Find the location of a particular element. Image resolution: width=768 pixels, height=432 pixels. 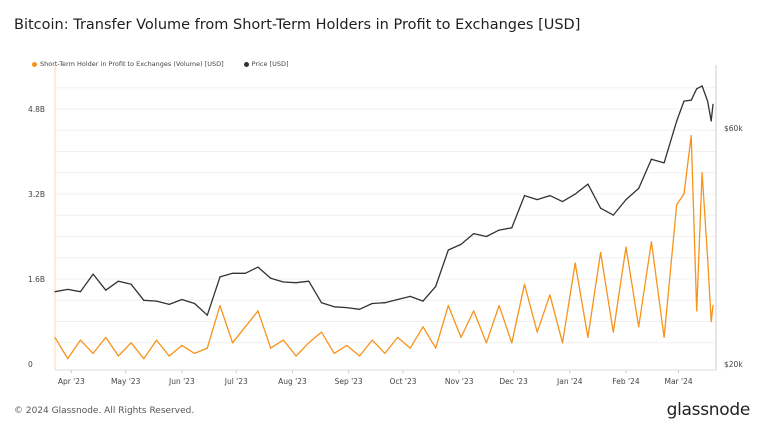

y-left-tick-label: 1.6B is located at coordinates (36, 279).